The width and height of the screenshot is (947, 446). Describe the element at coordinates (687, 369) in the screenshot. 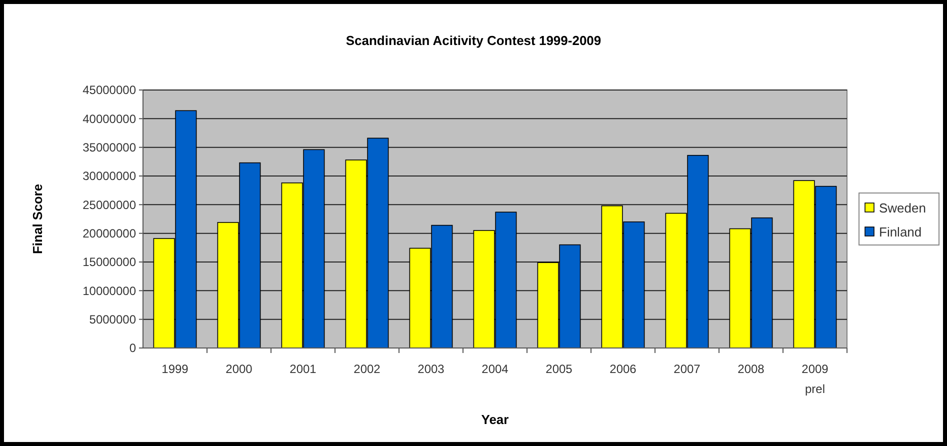

I see `x-tick-label: 2007` at that location.